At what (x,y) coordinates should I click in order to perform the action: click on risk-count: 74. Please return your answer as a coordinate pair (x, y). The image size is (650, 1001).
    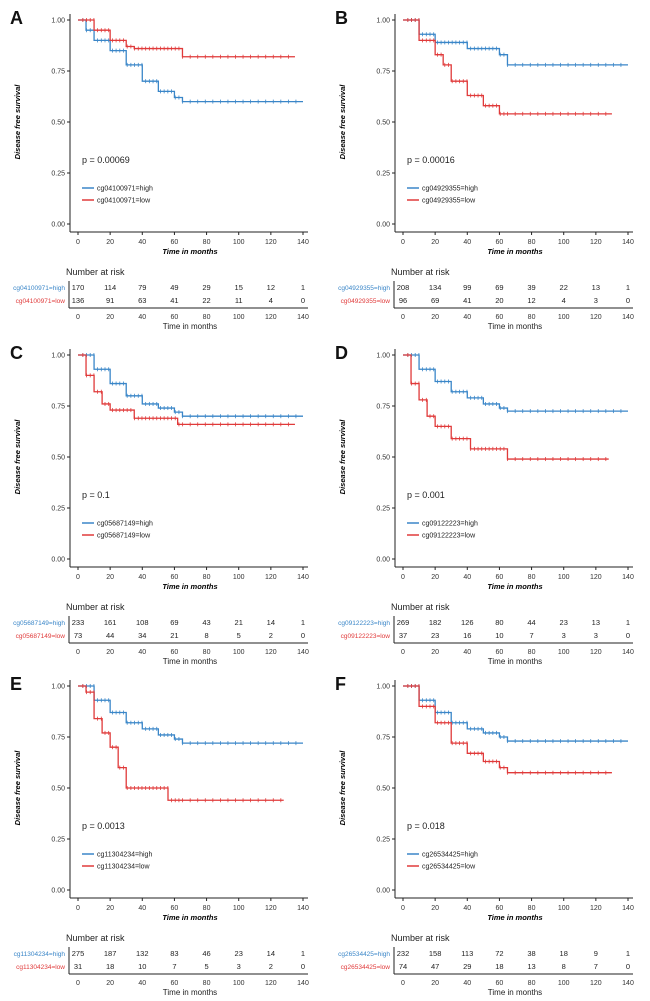
    Looking at the image, I should click on (403, 966).